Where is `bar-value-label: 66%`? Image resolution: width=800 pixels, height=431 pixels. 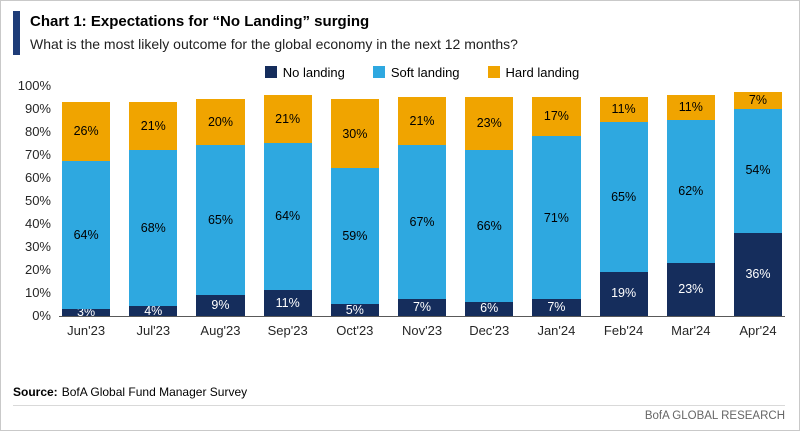
bar-value-label: 66% is located at coordinates (489, 225).